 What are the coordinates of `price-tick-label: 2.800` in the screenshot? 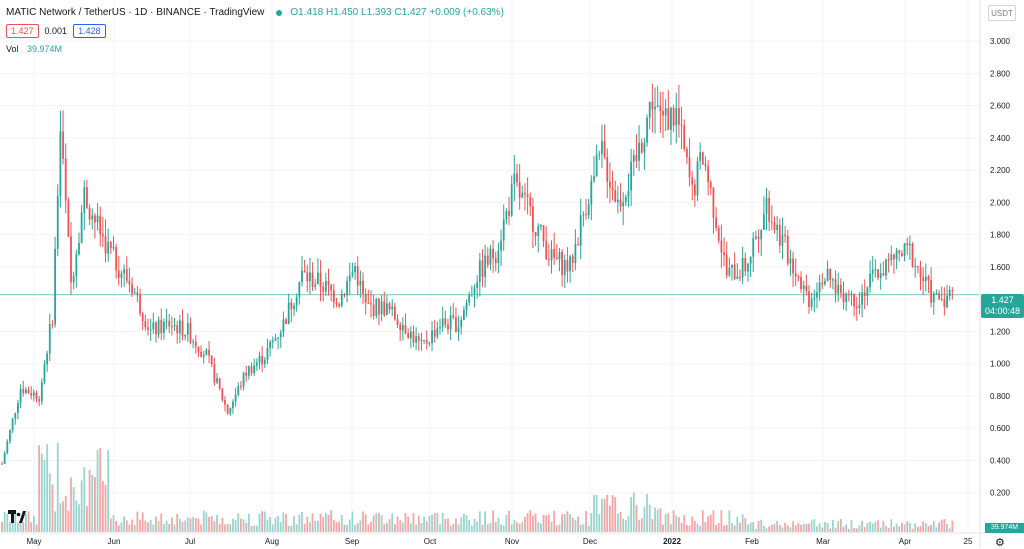 It's located at (1000, 73).